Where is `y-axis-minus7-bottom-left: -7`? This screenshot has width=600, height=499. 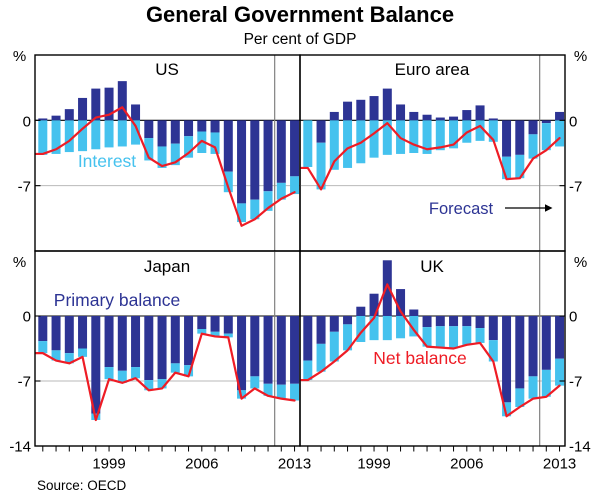 y-axis-minus7-bottom-left: -7 is located at coordinates (24, 382).